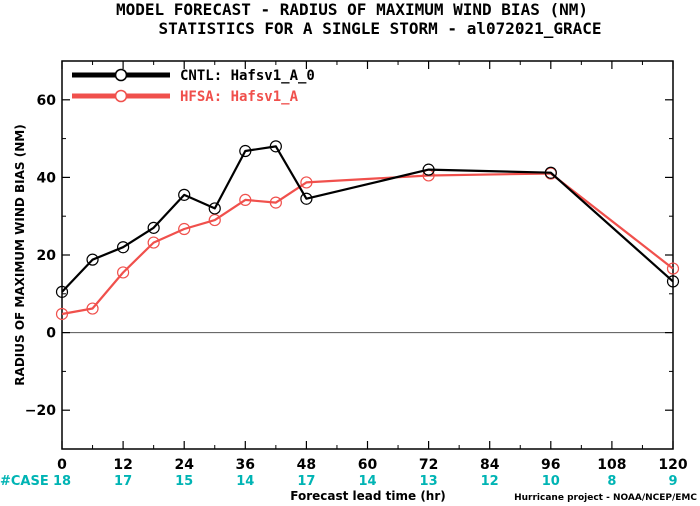 Image resolution: width=700 pixels, height=506 pixels. I want to click on case-count: 18, so click(62, 481).